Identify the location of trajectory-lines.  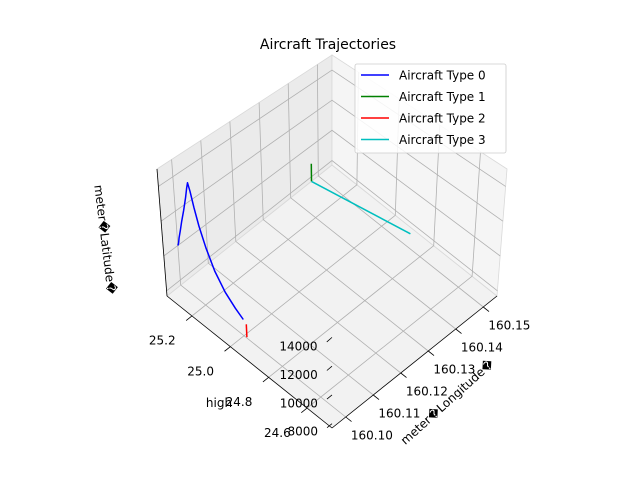
(294, 250).